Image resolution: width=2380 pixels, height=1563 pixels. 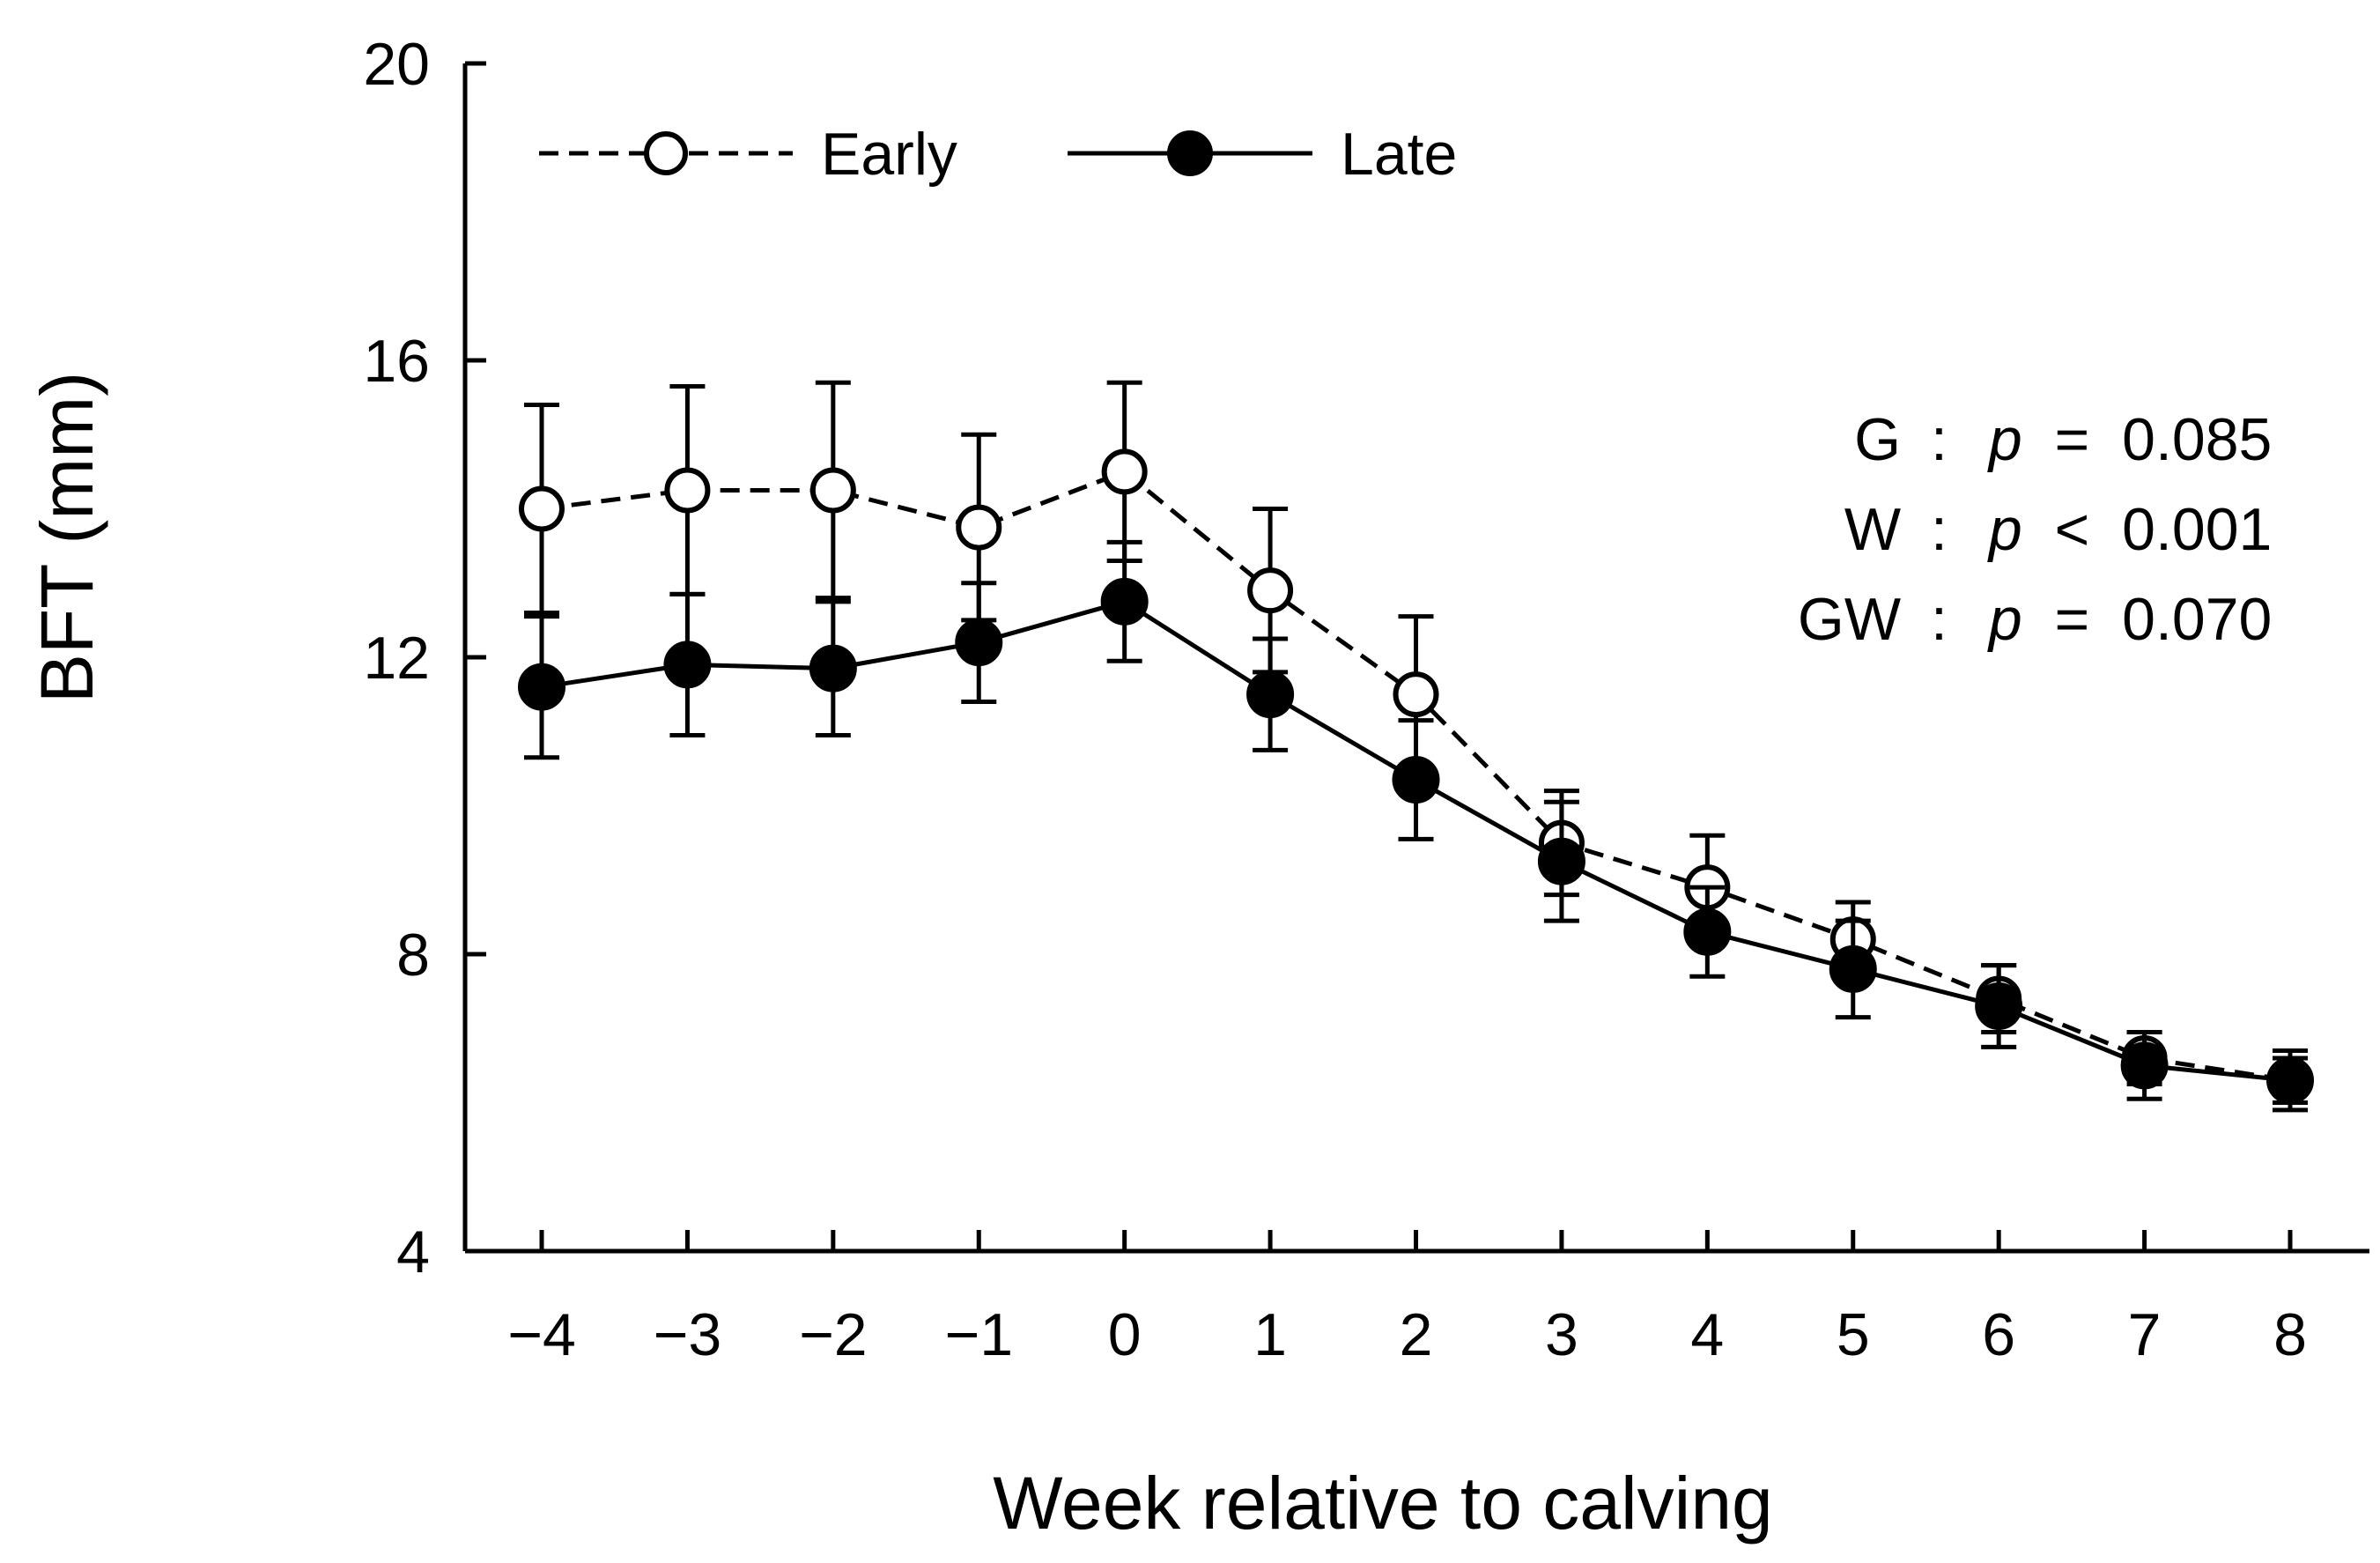 What do you see at coordinates (2101, 439) in the screenshot?
I see `stat-g-rest: : p = 0.085` at bounding box center [2101, 439].